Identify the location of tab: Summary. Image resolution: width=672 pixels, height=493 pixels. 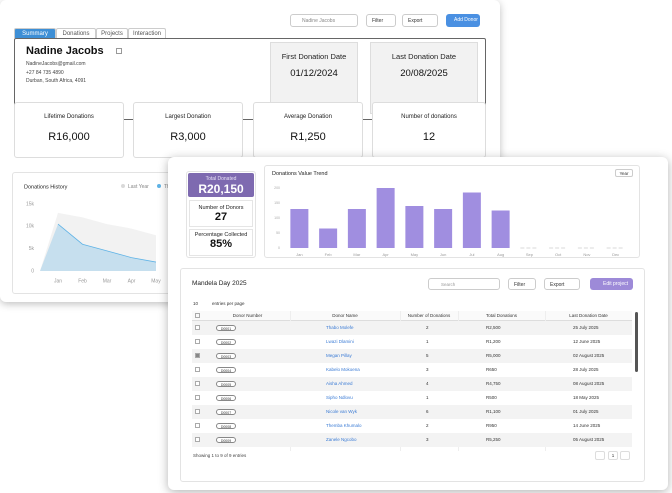
(35, 33).